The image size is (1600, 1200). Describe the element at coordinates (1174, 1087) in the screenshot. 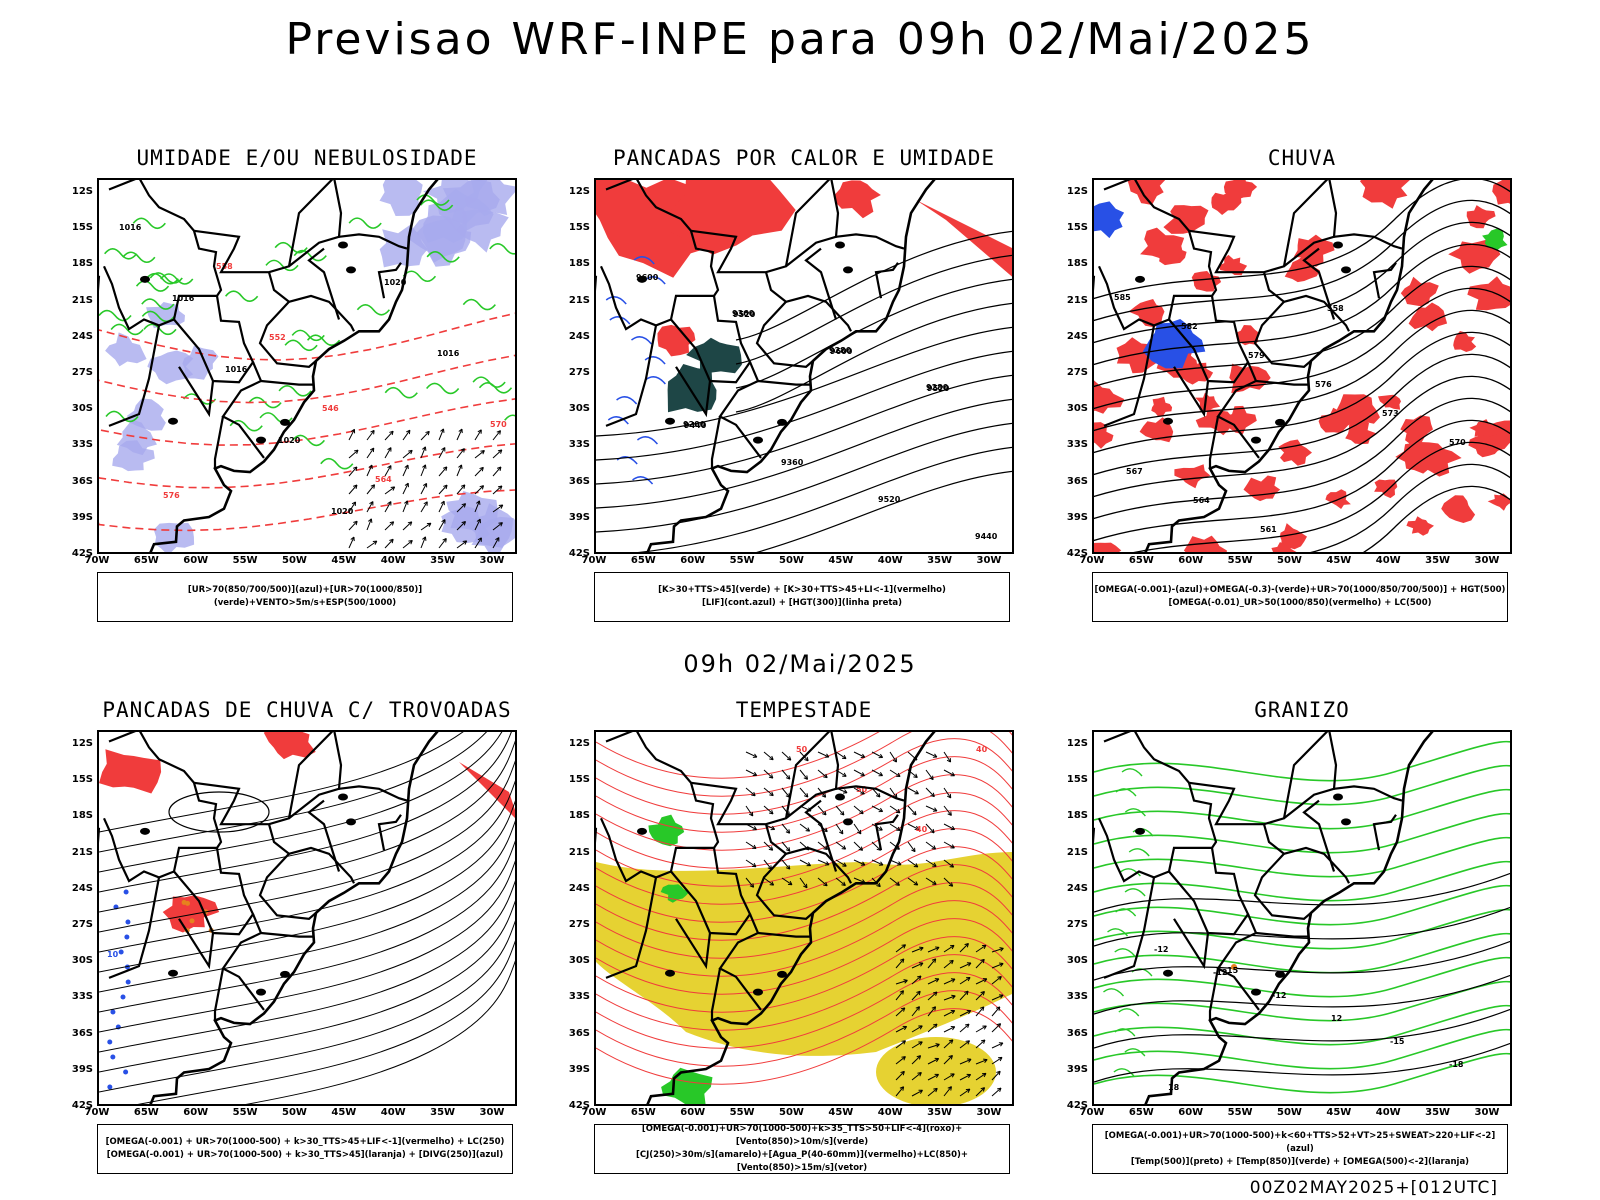

I see `contour-label: 18` at that location.